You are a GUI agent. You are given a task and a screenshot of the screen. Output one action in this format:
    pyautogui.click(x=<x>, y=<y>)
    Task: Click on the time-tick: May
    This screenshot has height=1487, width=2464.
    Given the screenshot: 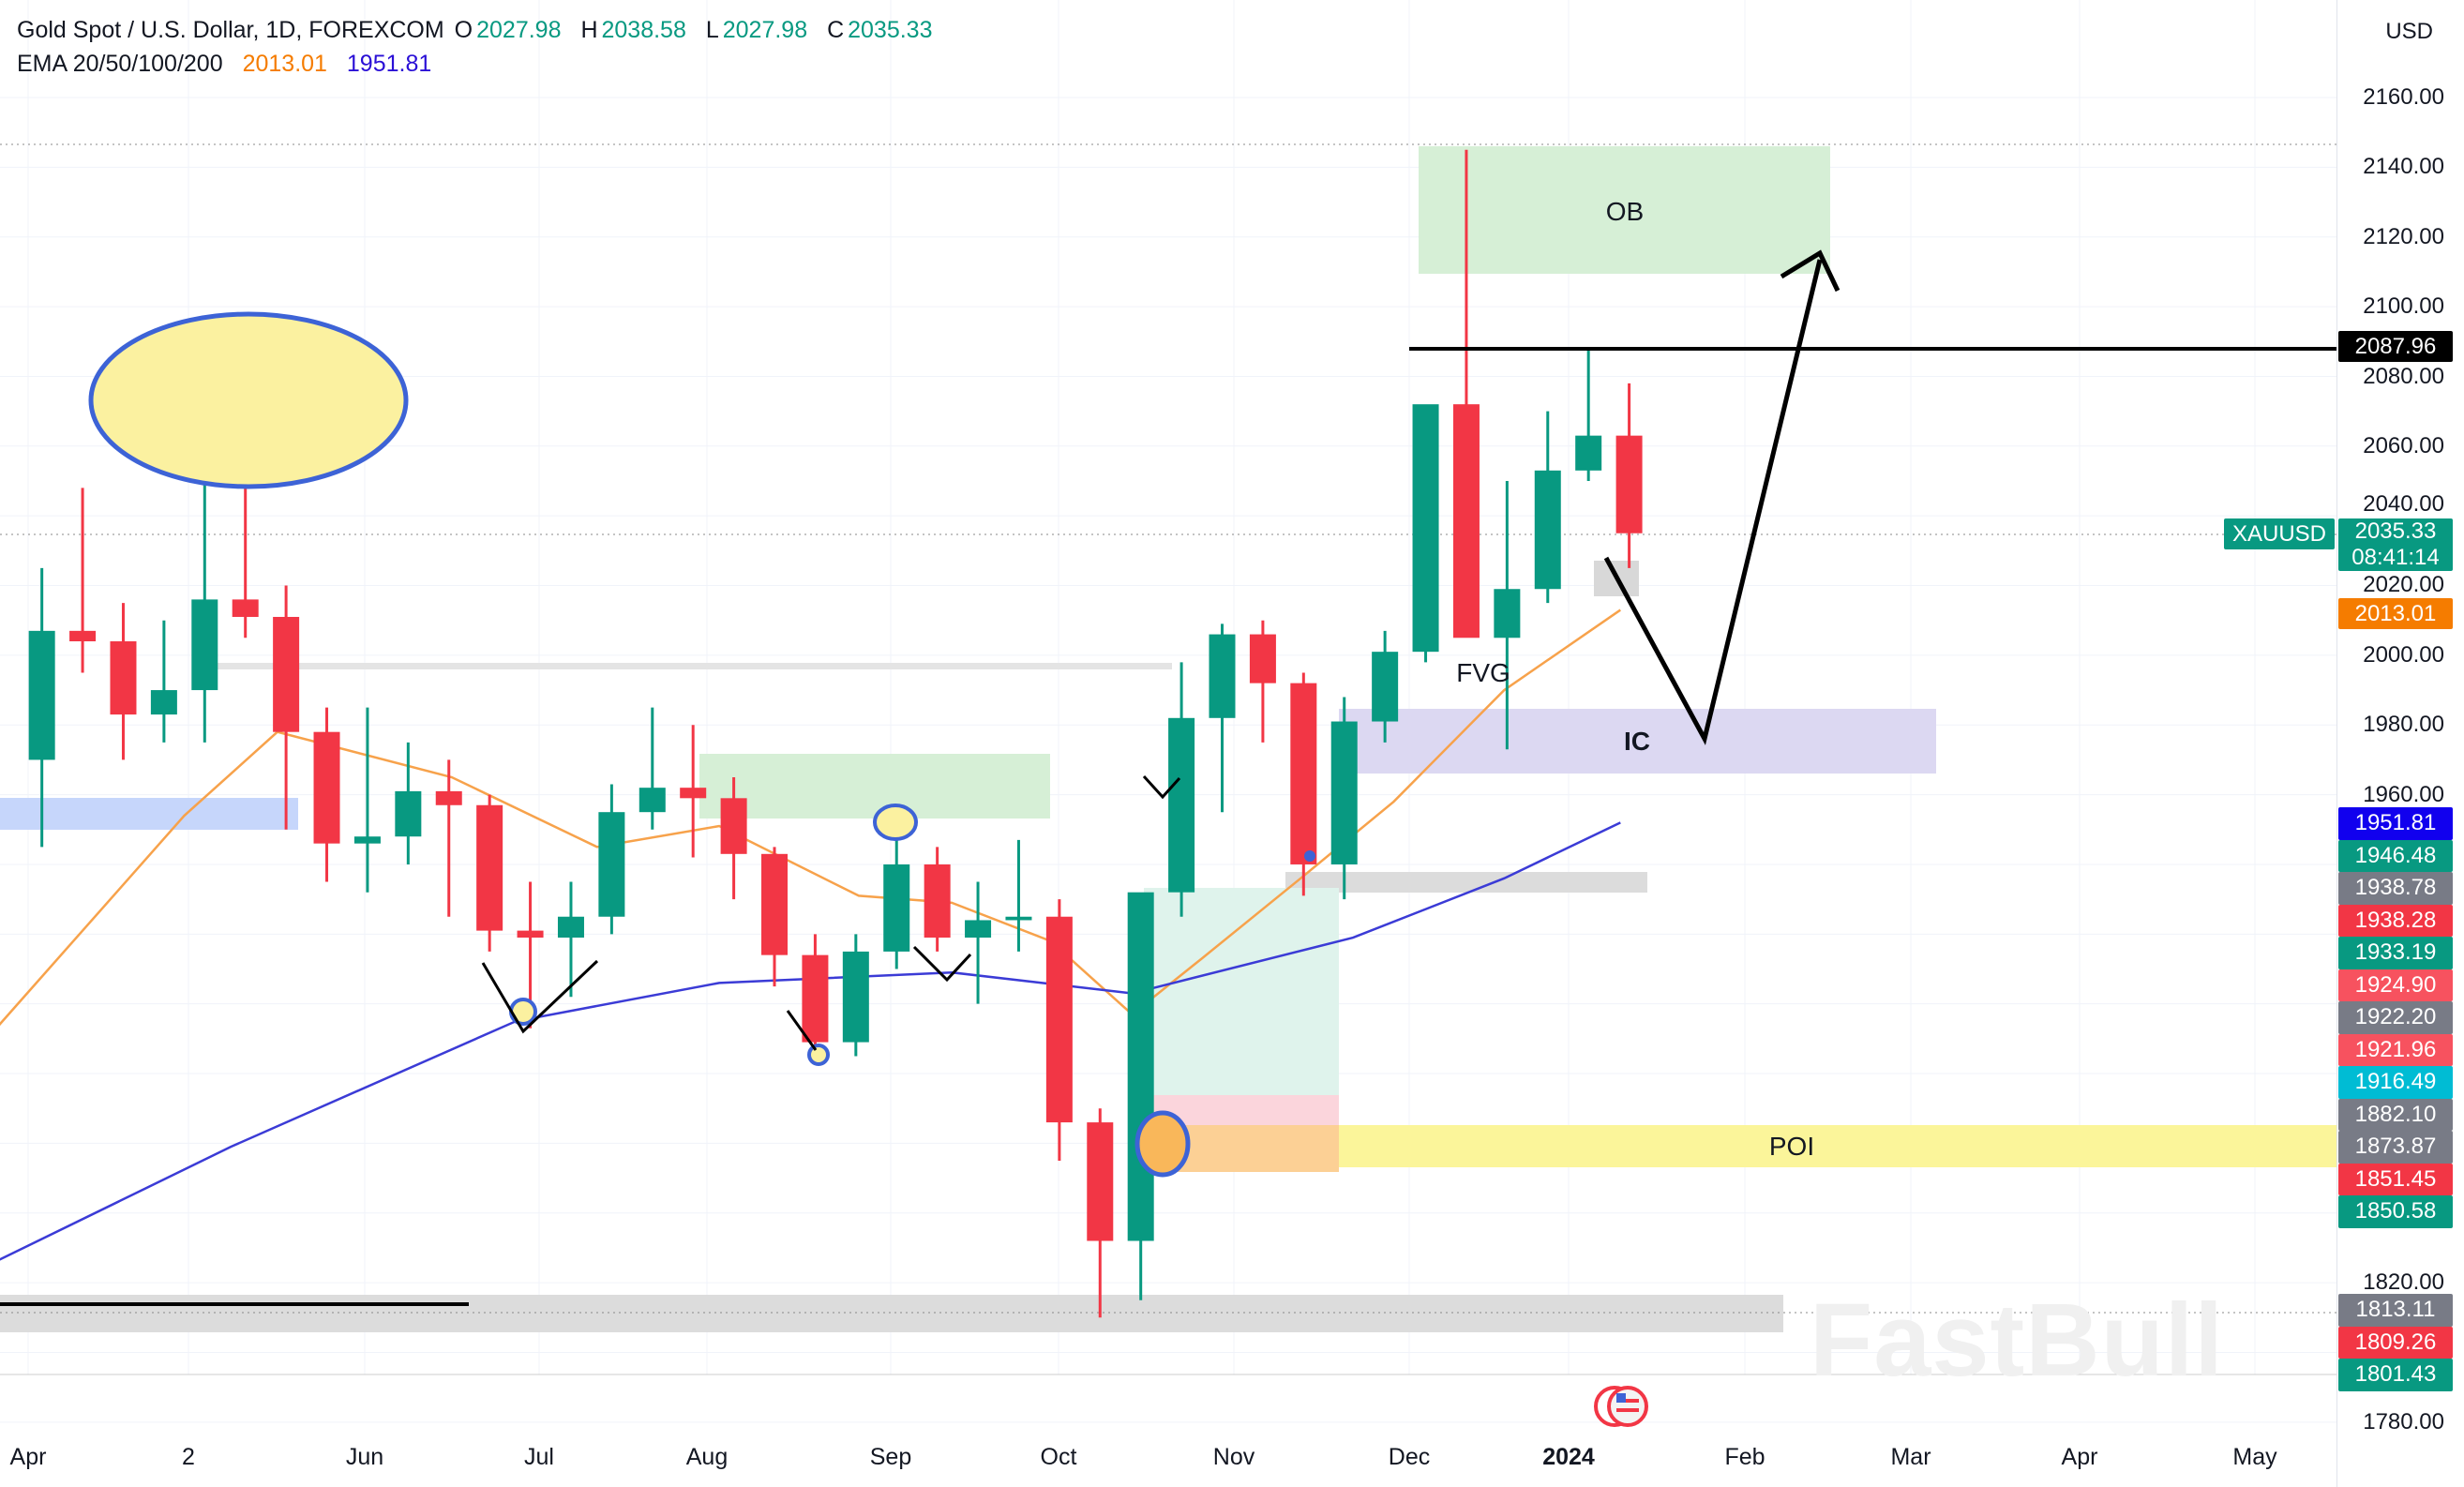 What is the action you would take?
    pyautogui.click(x=2254, y=1457)
    